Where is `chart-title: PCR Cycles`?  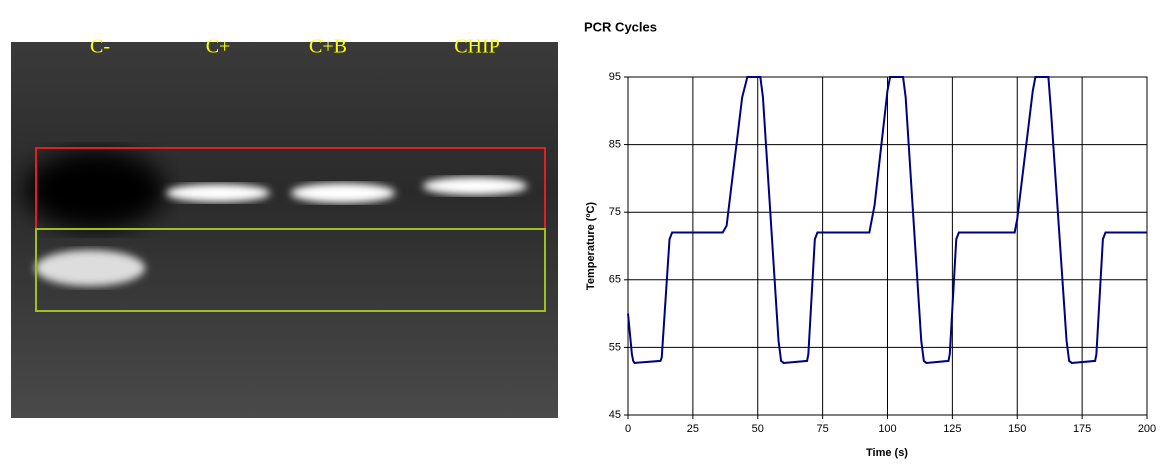
chart-title: PCR Cycles is located at coordinates (620, 26).